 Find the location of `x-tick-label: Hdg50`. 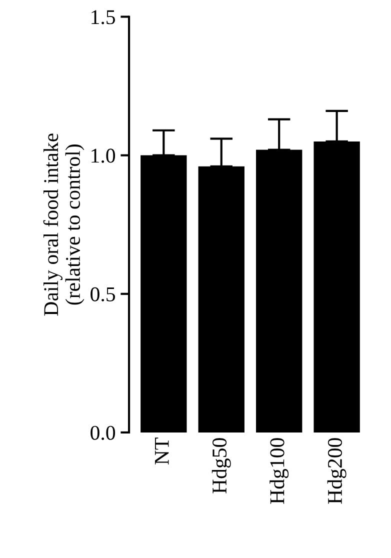

x-tick-label: Hdg50 is located at coordinates (221, 466).